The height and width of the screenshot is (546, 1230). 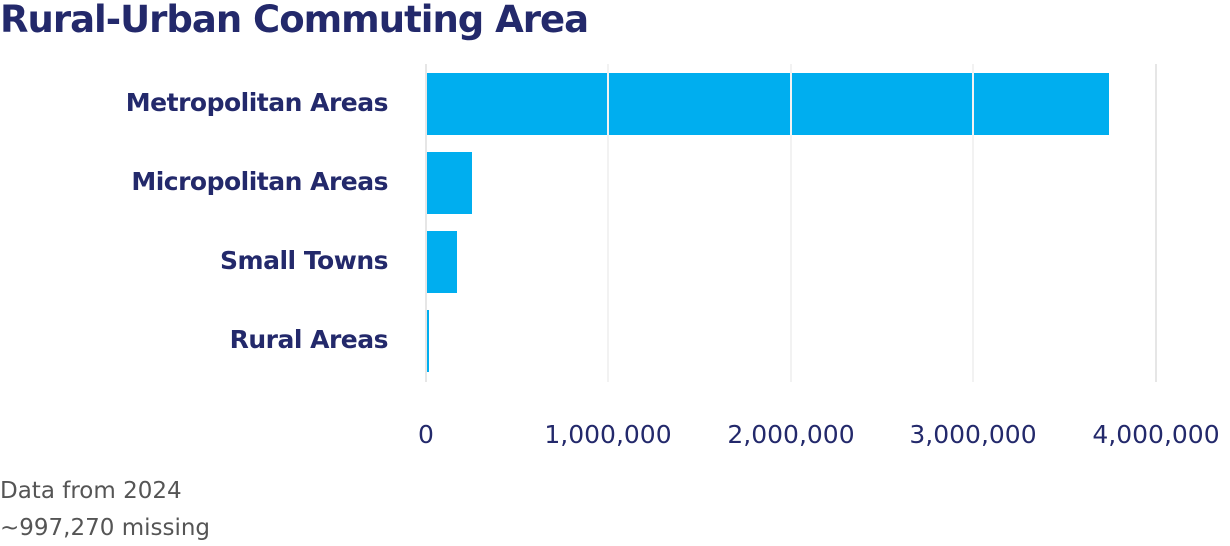 What do you see at coordinates (91, 491) in the screenshot?
I see `data-year-note: Data from 2024` at bounding box center [91, 491].